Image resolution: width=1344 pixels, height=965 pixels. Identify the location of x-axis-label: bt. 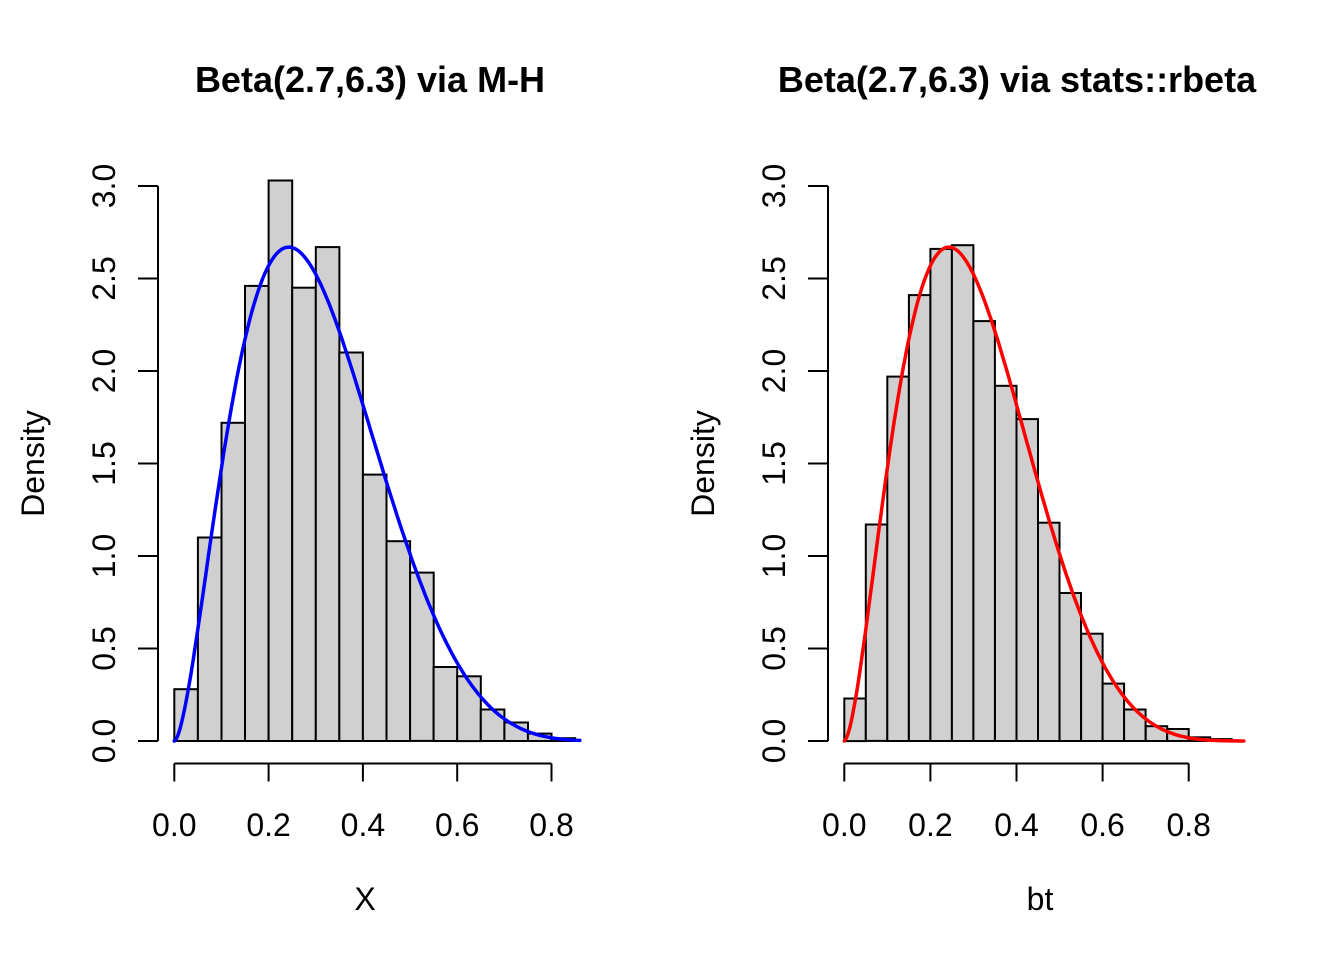
(1040, 899).